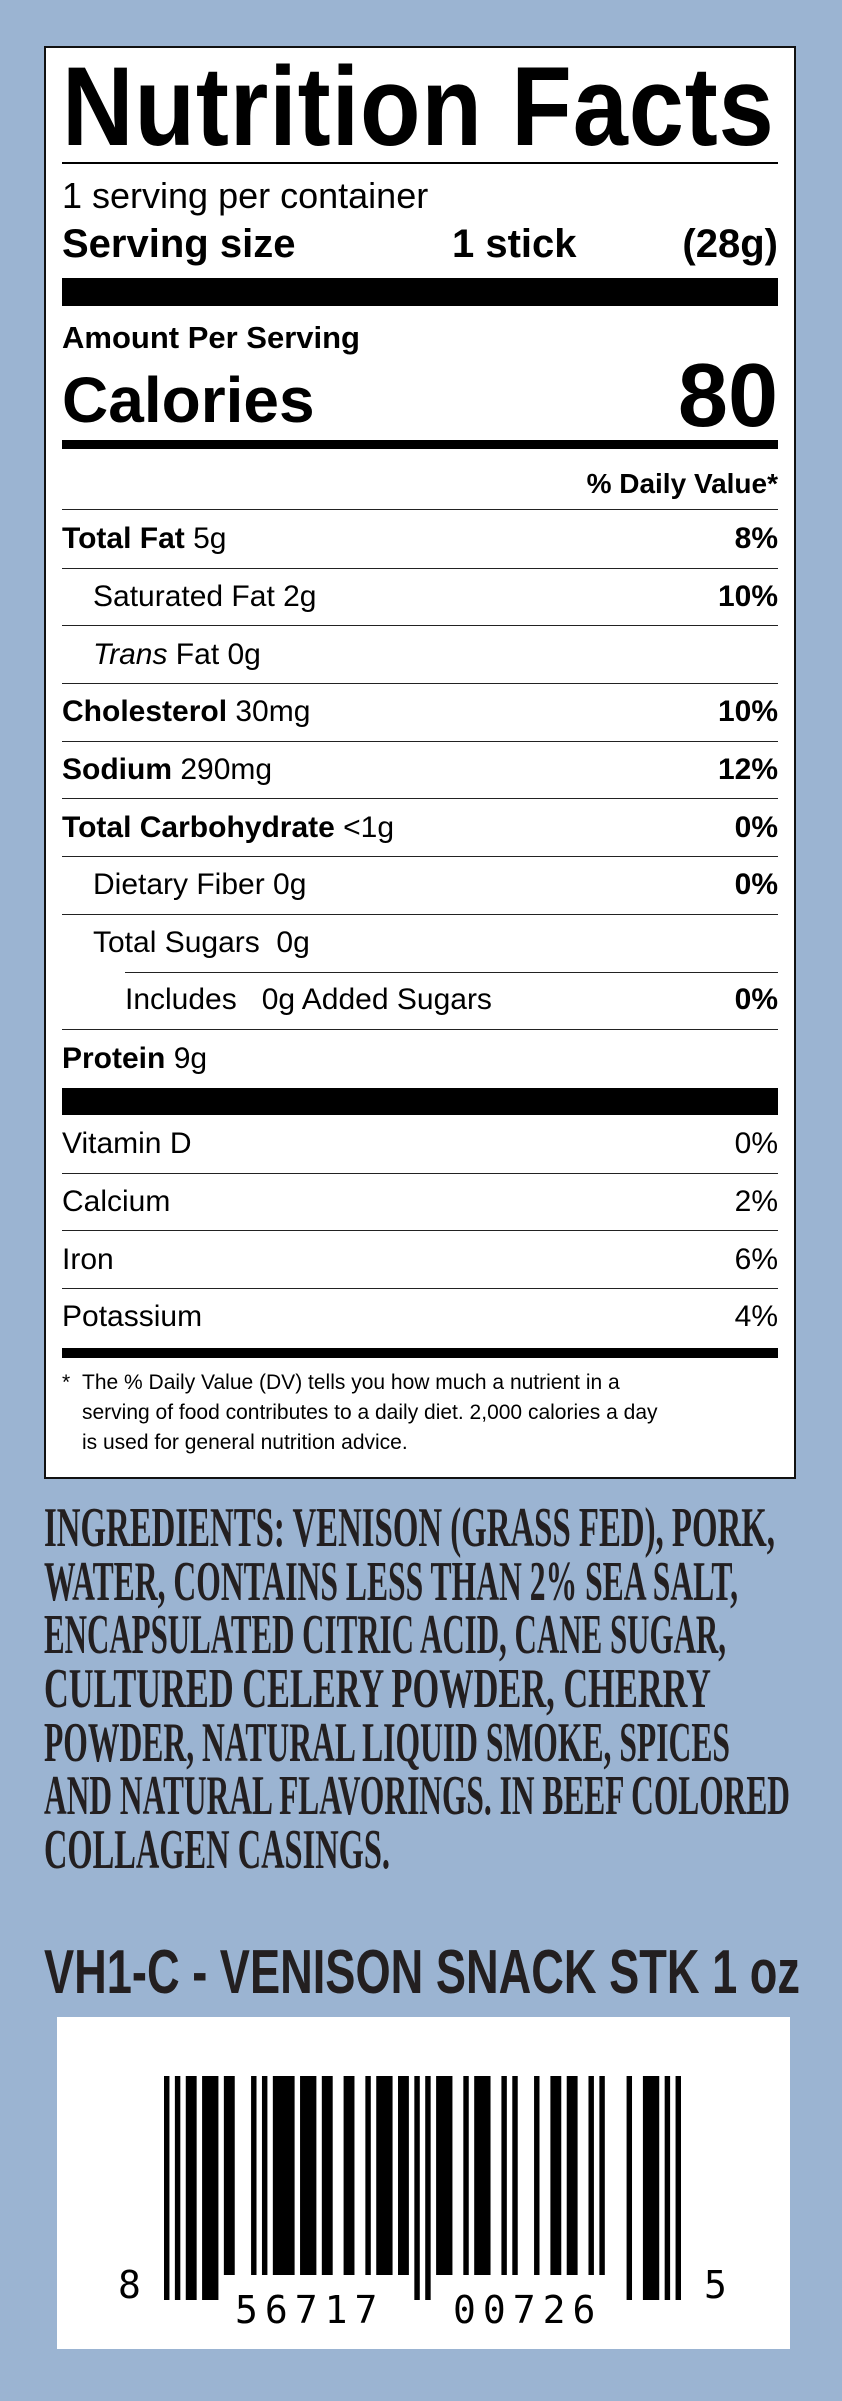 The image size is (842, 2401). Describe the element at coordinates (715, 2285) in the screenshot. I see `barcode-check-digit: 5` at that location.